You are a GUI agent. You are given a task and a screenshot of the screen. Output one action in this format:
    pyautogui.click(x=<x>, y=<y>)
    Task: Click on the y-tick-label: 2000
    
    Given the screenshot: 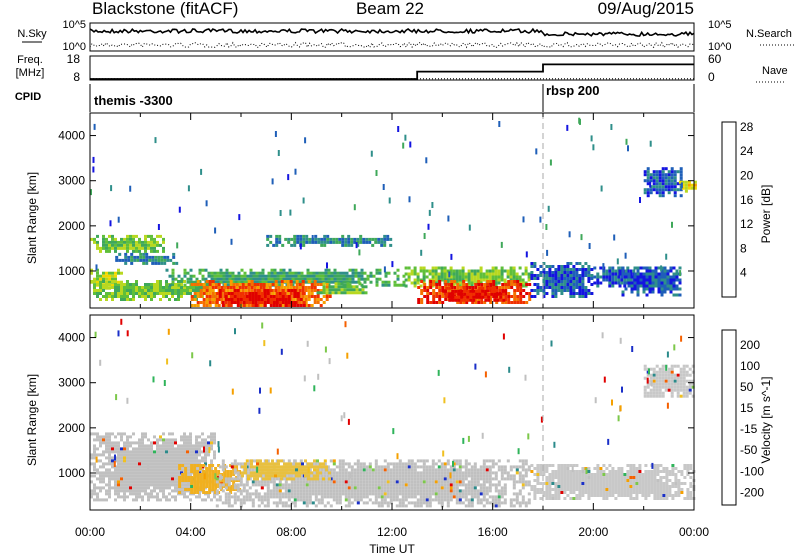 What is the action you would take?
    pyautogui.click(x=71, y=226)
    